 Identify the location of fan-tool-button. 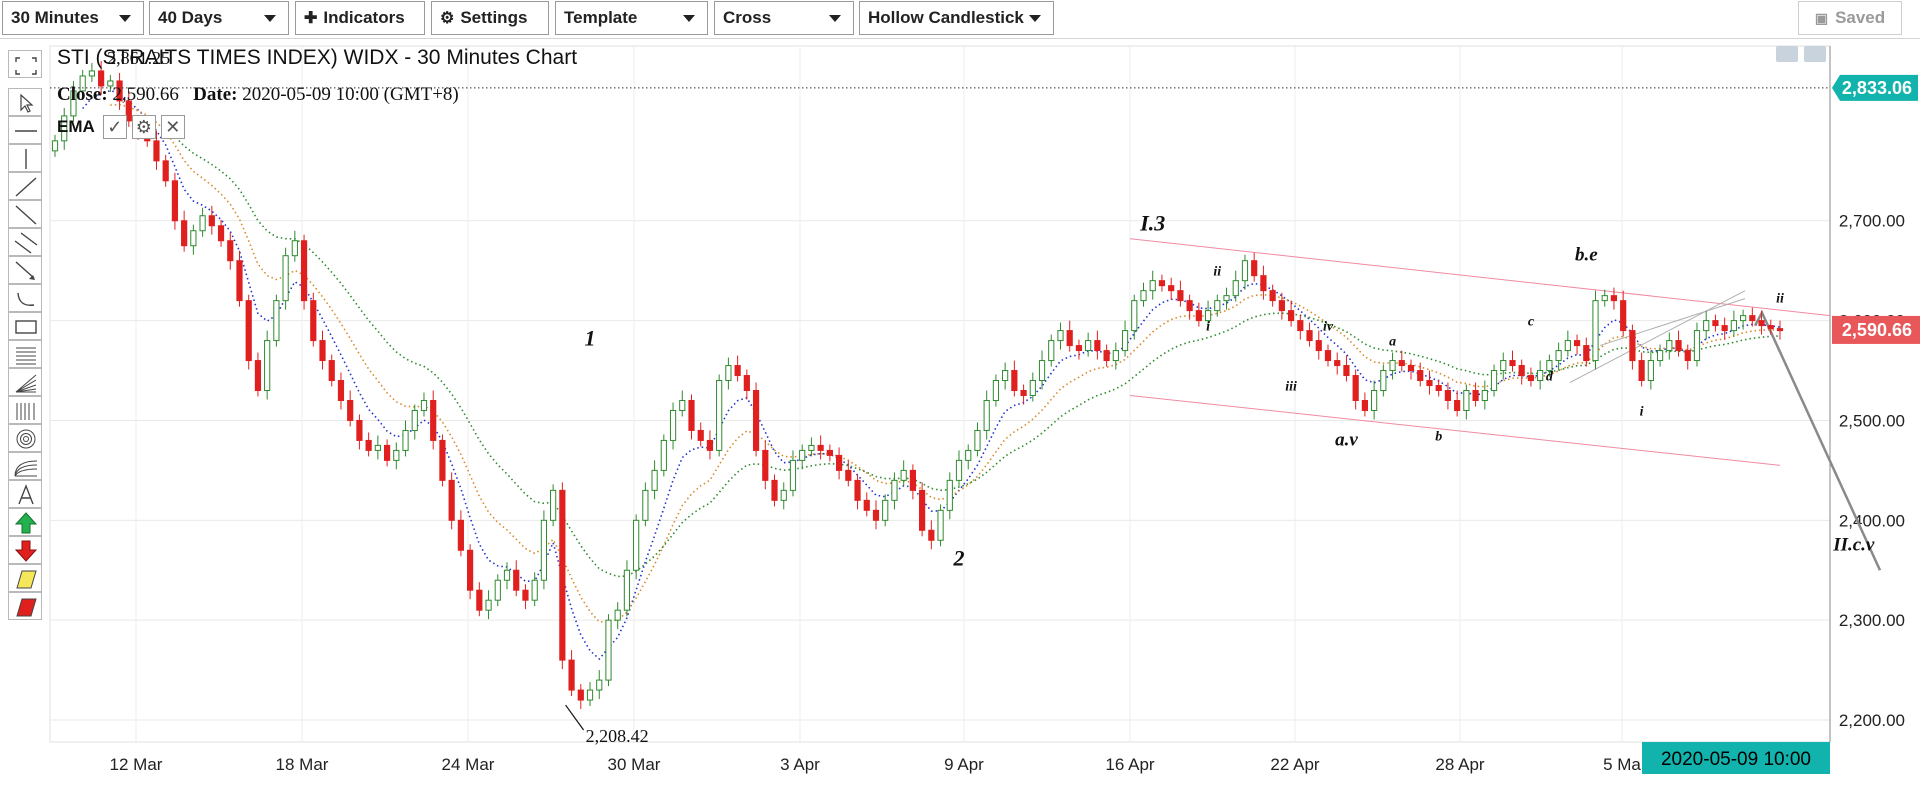
(25, 382).